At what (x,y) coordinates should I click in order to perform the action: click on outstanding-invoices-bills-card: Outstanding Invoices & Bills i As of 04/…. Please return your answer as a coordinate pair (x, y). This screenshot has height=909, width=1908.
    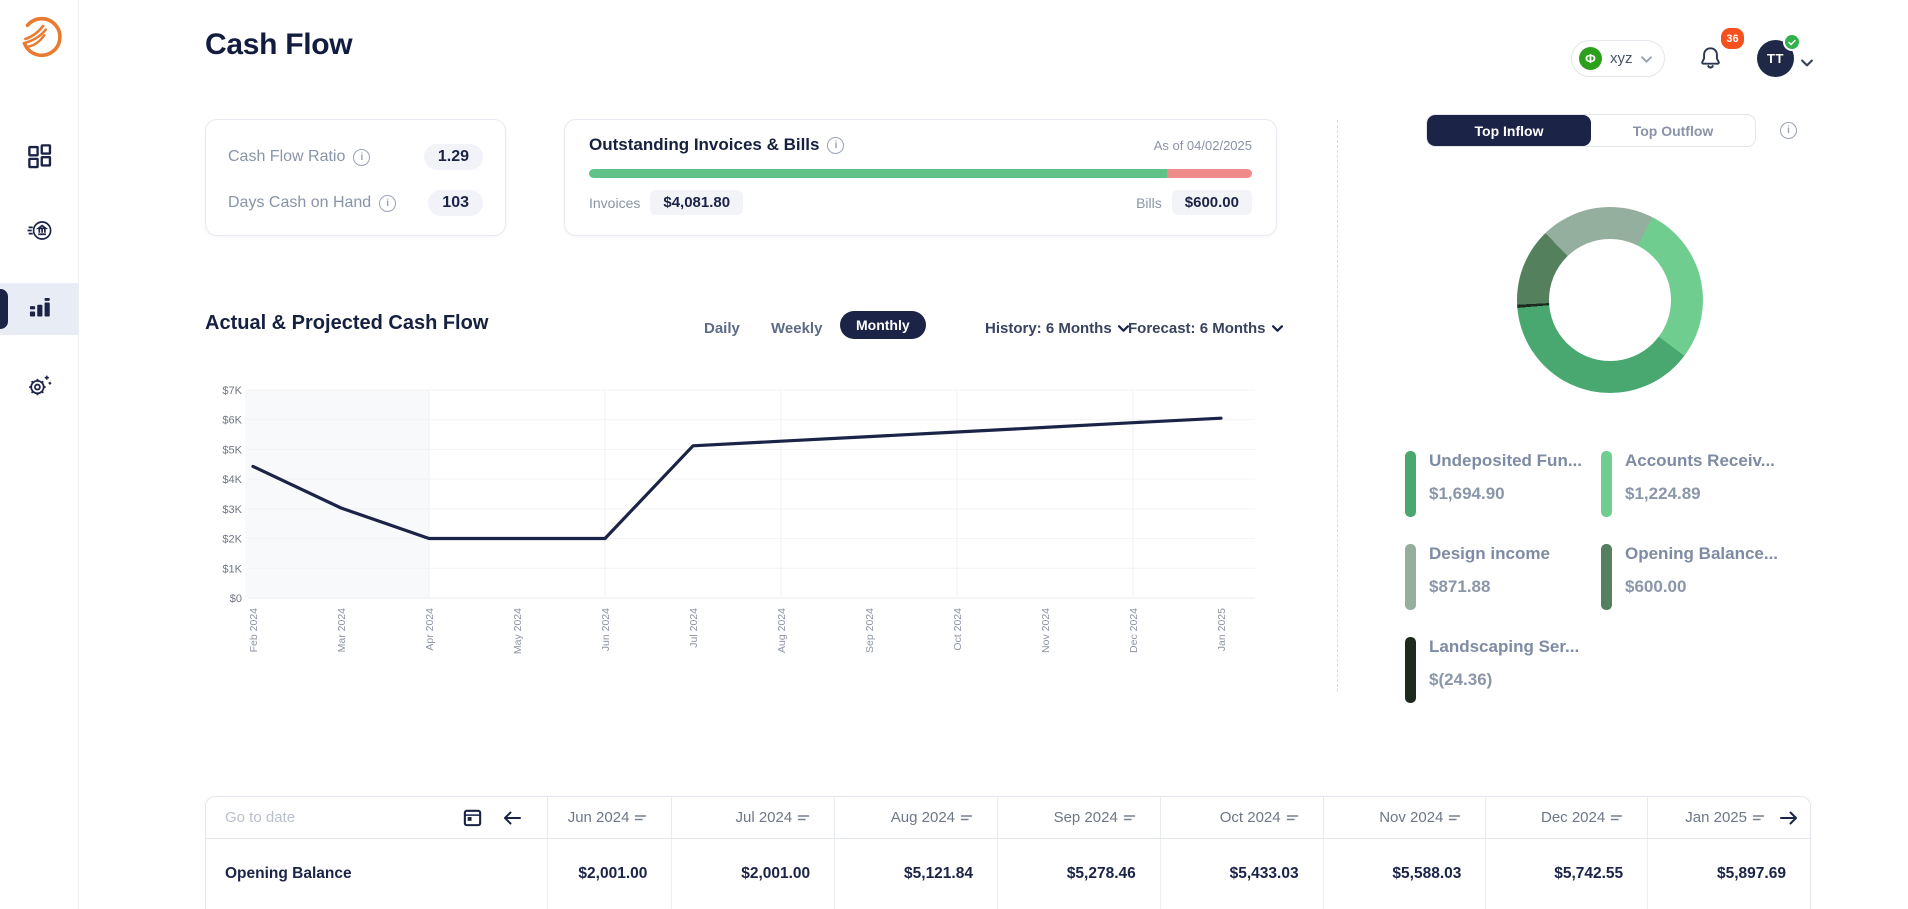
    Looking at the image, I should click on (920, 177).